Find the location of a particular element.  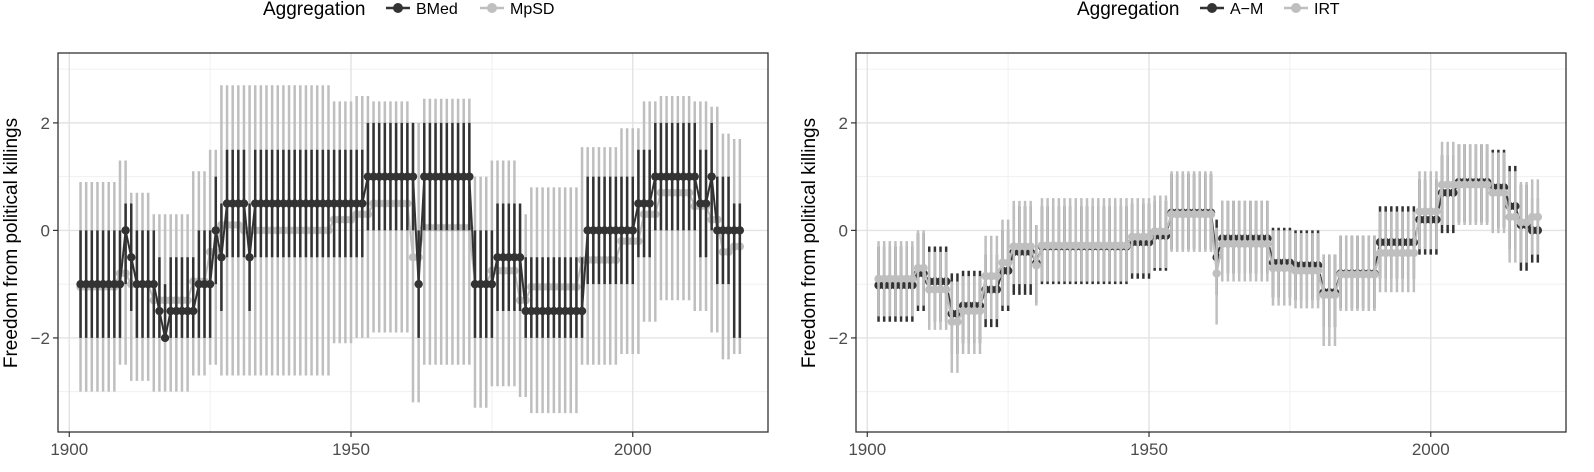

left-legend-label-mpsd: MpSD is located at coordinates (532, 9).